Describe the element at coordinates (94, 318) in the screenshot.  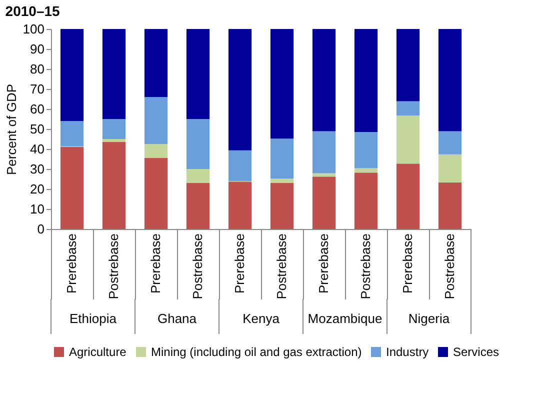
I see `text: Ethiopia` at that location.